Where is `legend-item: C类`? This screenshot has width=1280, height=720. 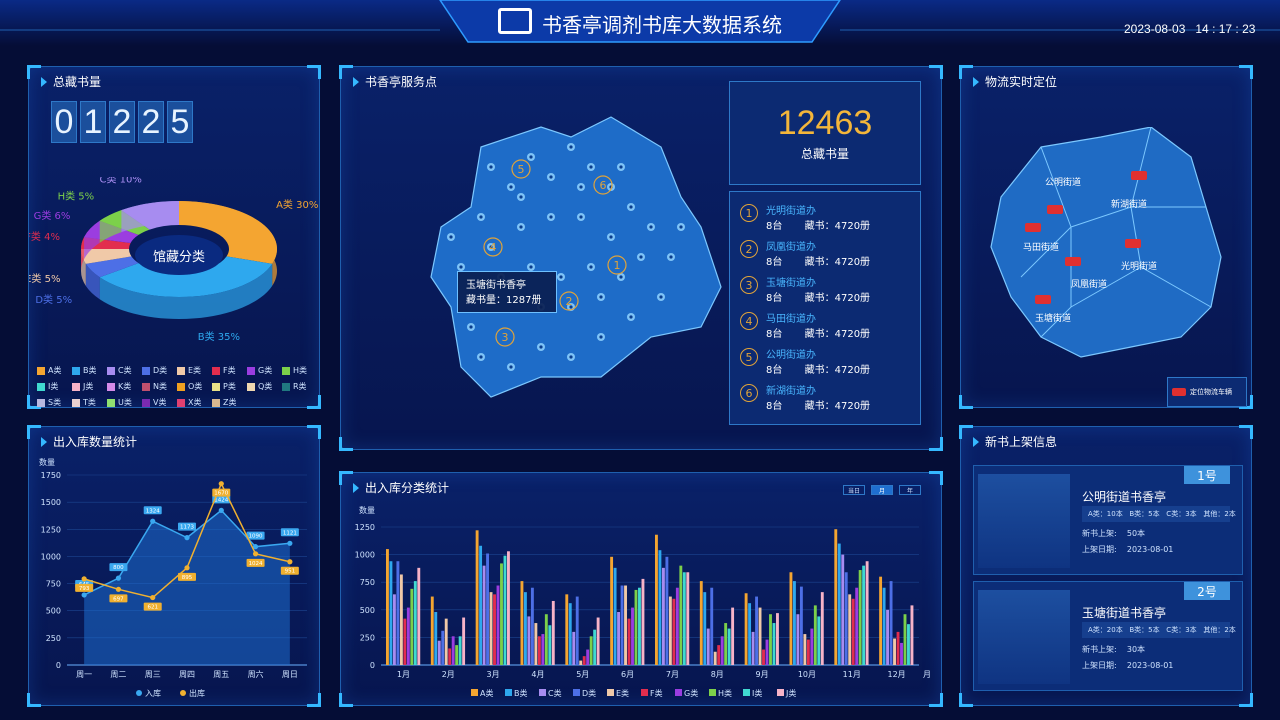 legend-item: C类 is located at coordinates (124, 370).